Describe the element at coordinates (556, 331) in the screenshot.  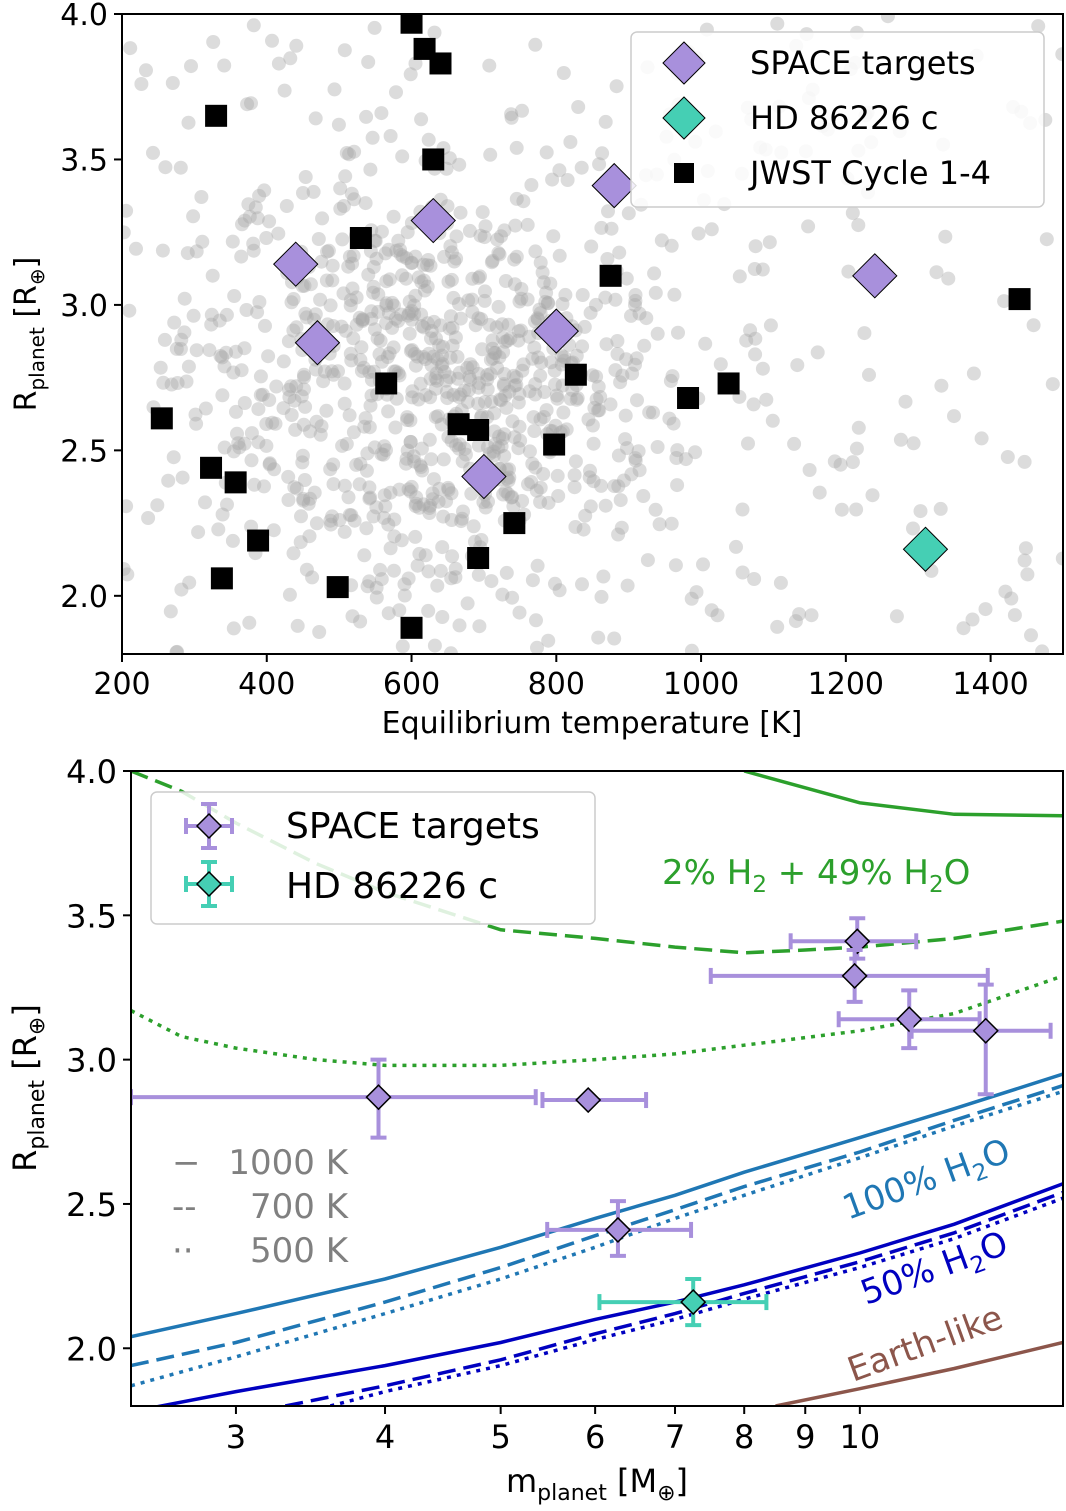
I see `space-target-marker` at that location.